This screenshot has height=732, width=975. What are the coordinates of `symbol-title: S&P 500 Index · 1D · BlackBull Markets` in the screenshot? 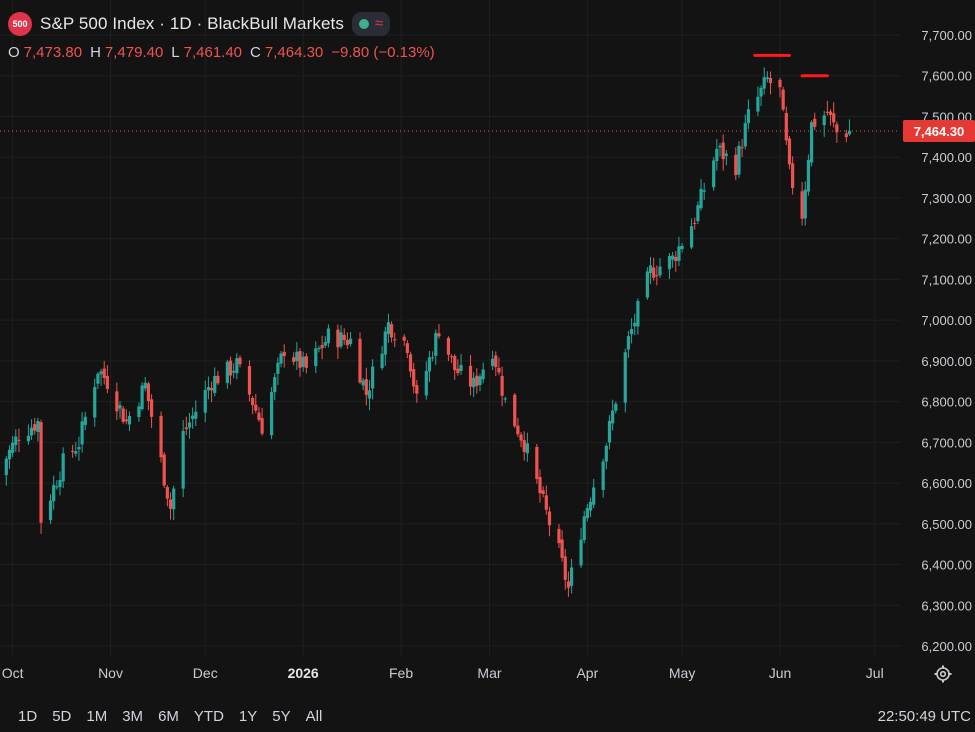 It's located at (192, 23).